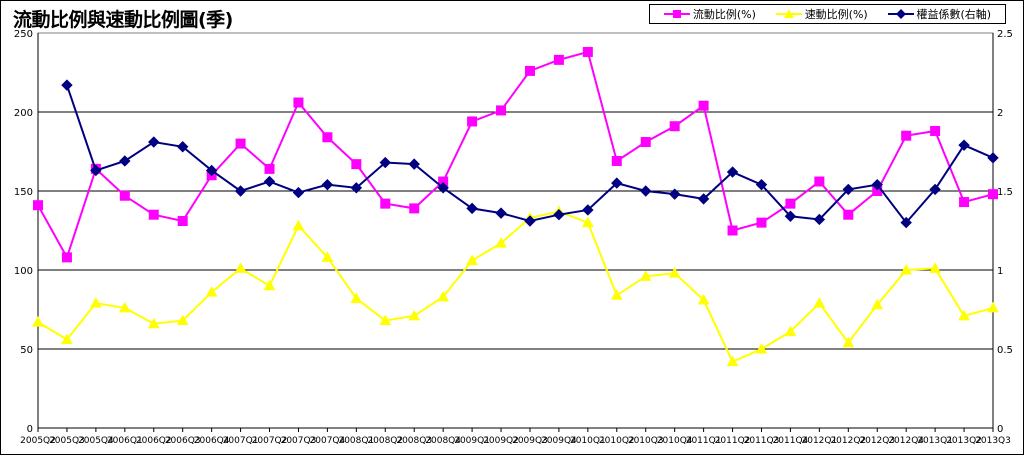 The height and width of the screenshot is (456, 1024). Describe the element at coordinates (704, 441) in the screenshot. I see `x-tick-label: 2011Q1` at that location.